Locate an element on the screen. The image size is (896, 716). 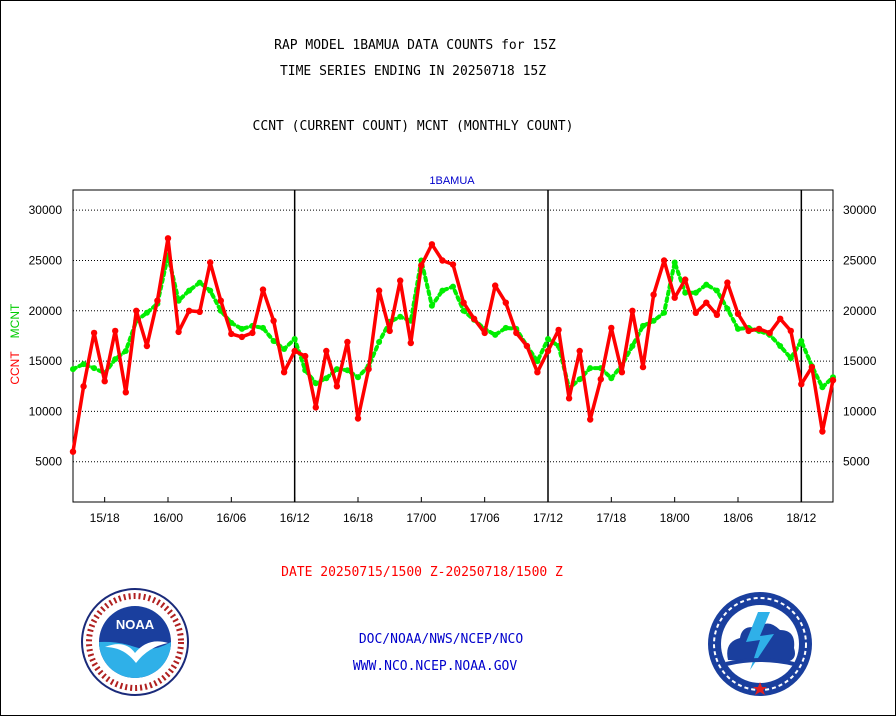
x-tick-label: 17/18 is located at coordinates (611, 518).